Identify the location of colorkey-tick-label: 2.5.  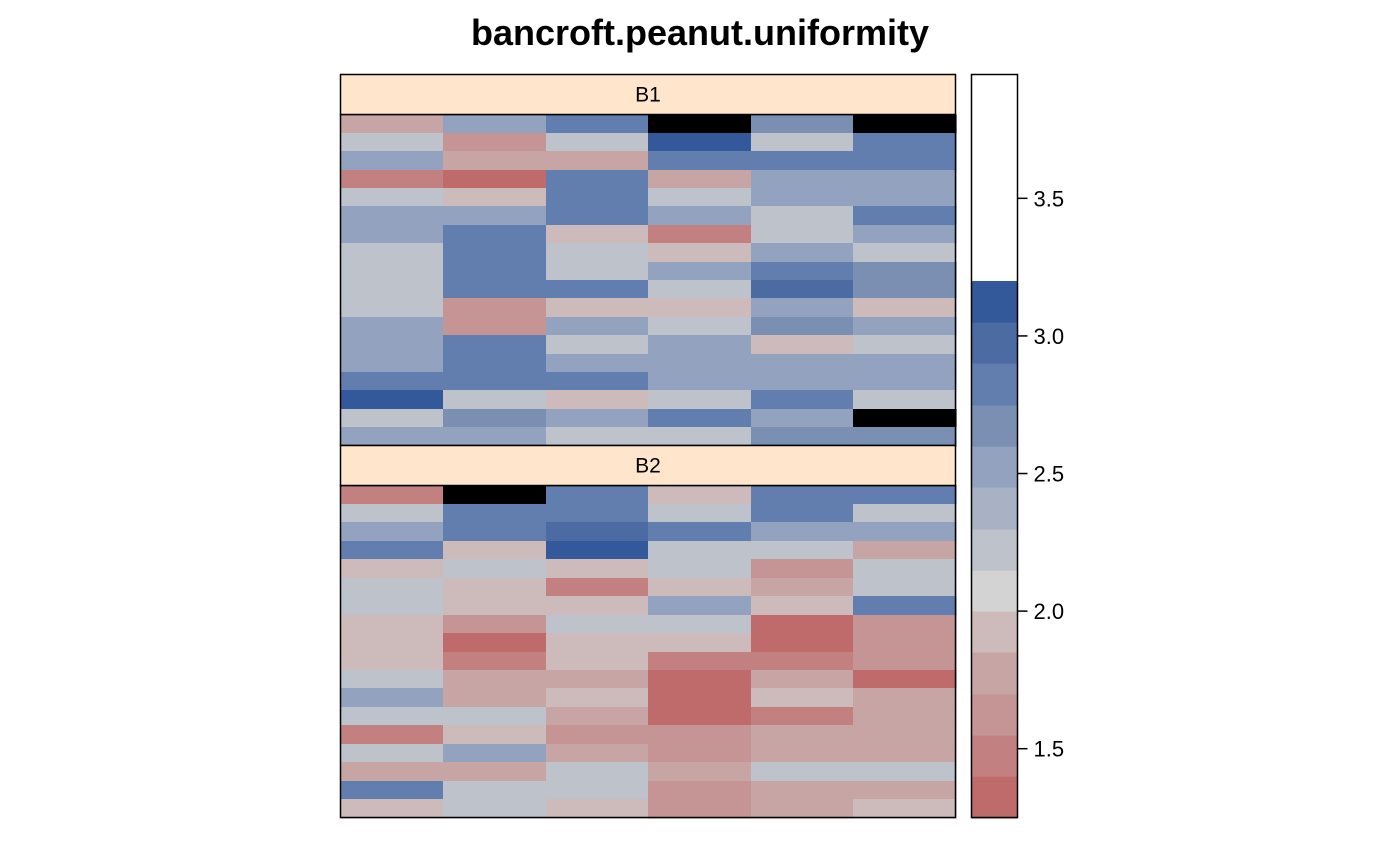
(1049, 474).